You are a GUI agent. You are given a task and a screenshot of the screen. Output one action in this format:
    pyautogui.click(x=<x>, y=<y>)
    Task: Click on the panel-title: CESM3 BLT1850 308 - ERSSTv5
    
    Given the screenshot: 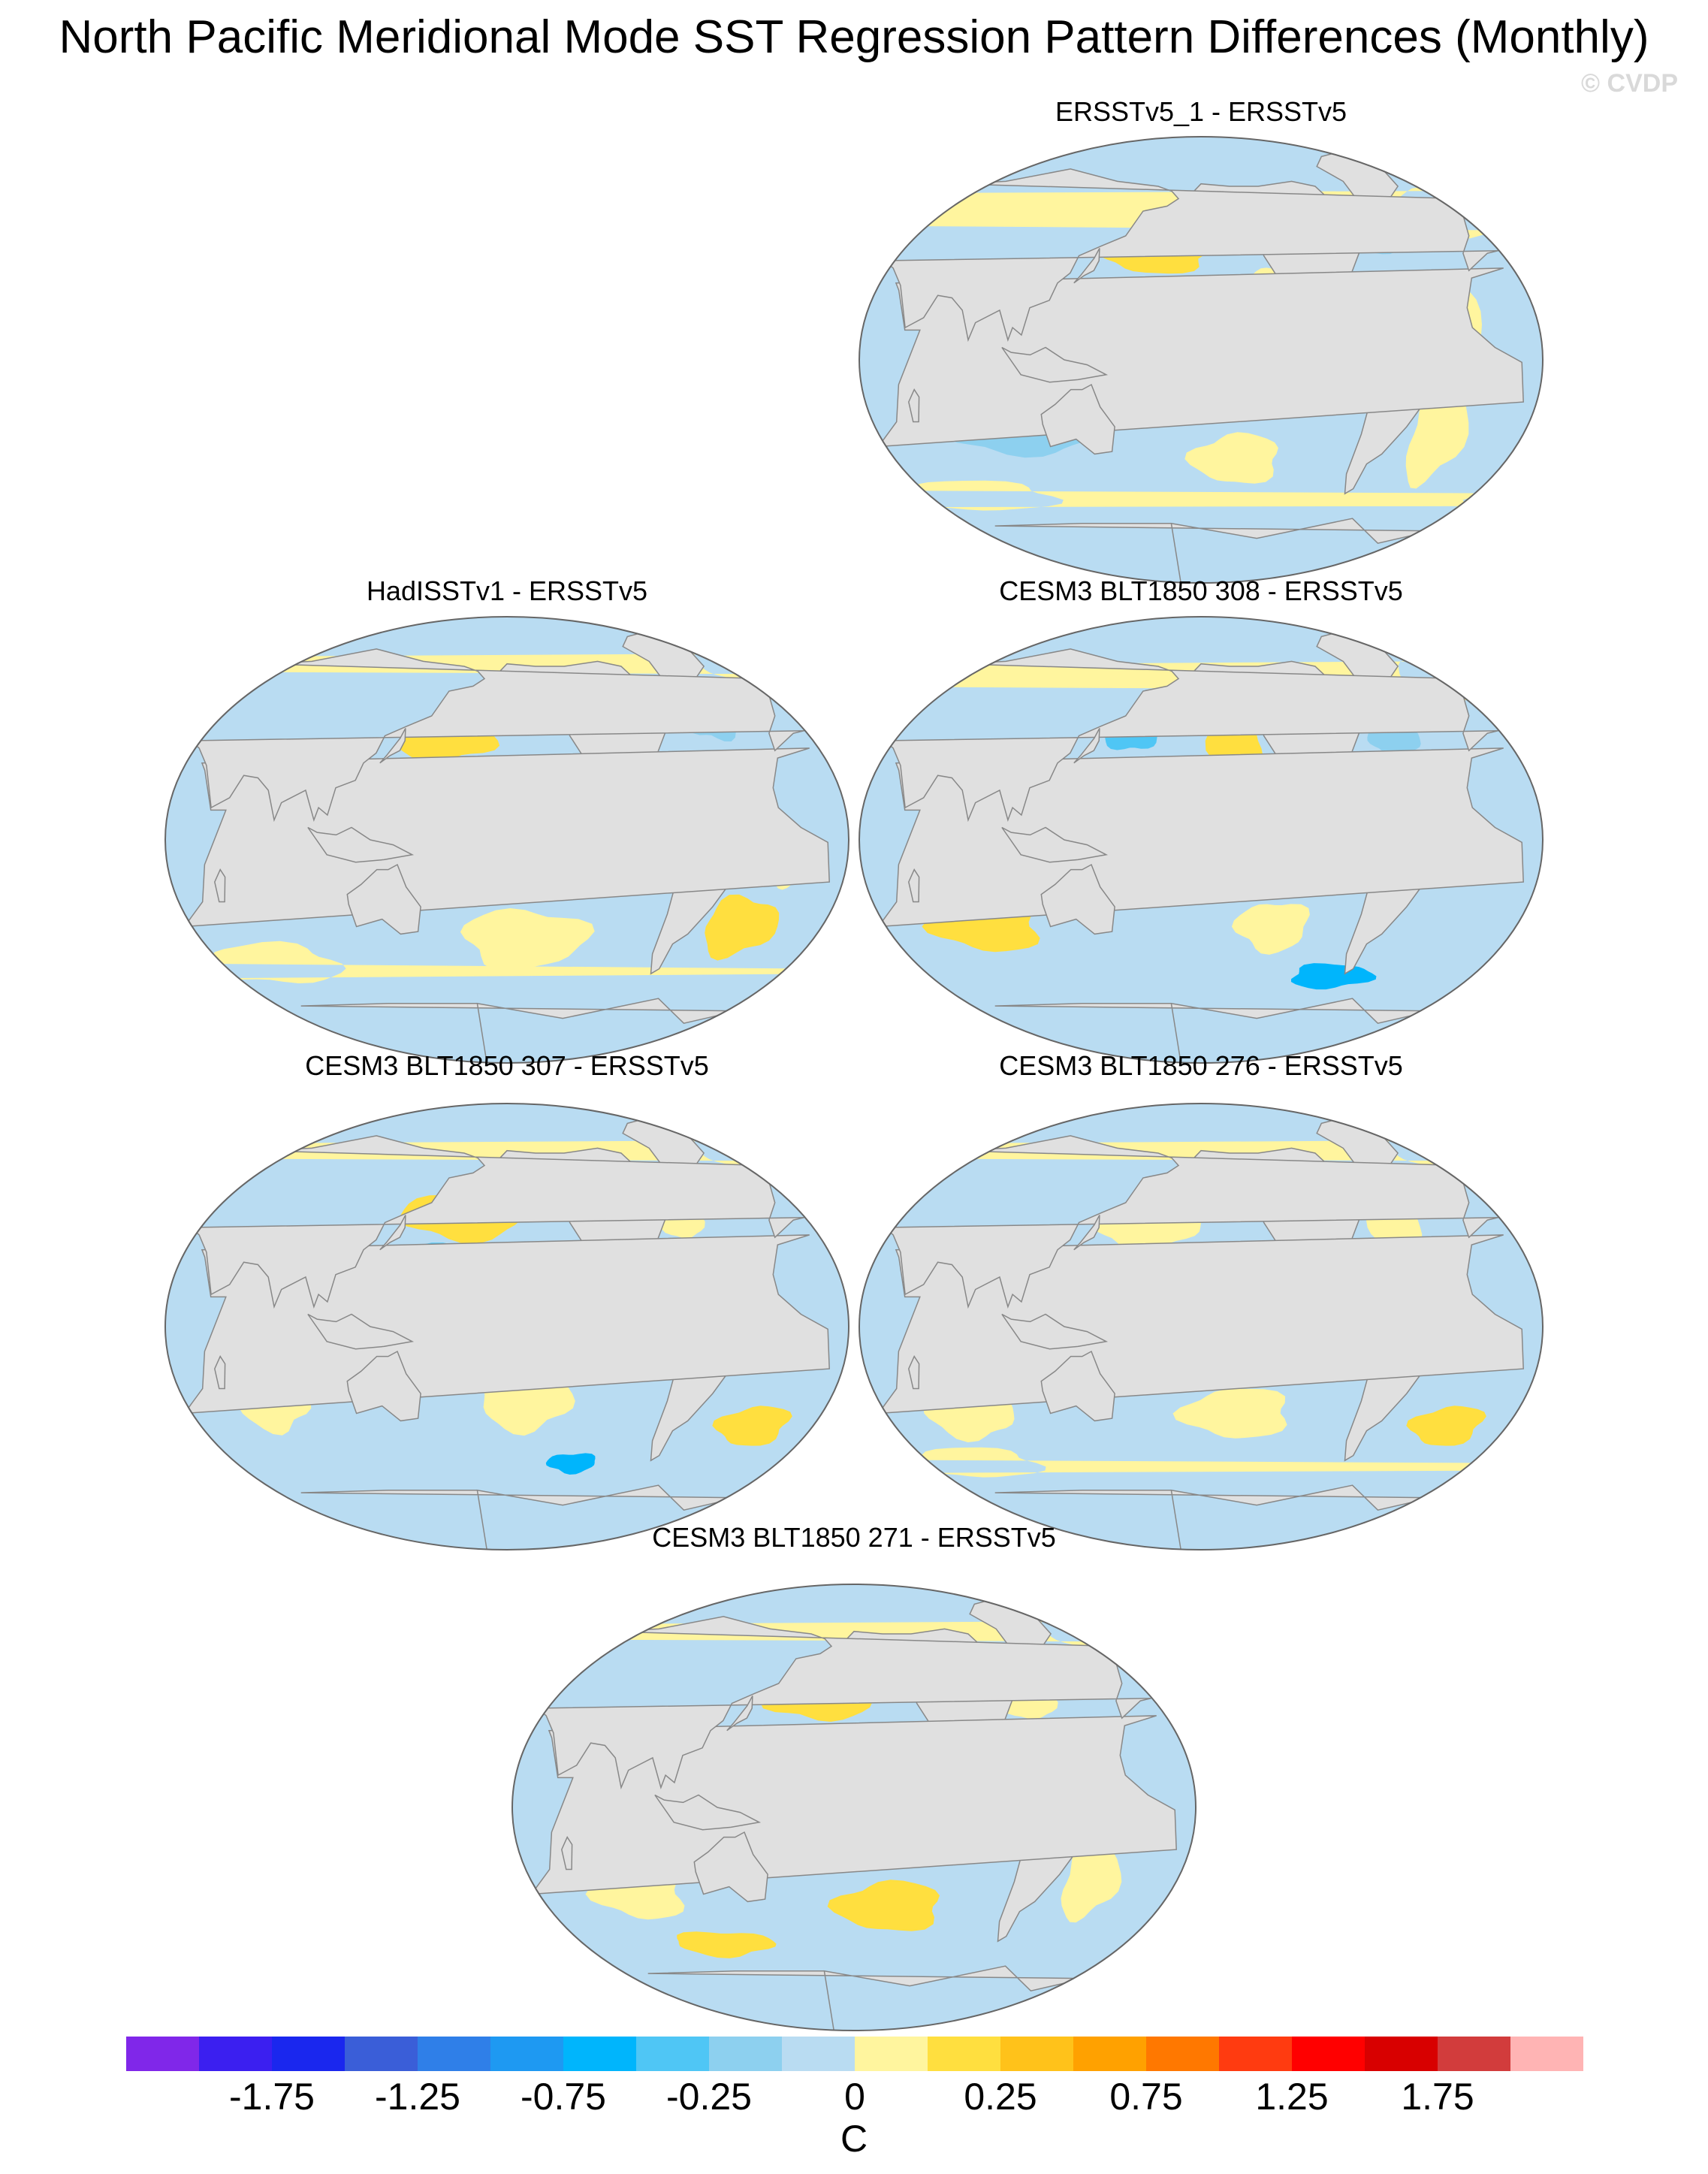 What is the action you would take?
    pyautogui.click(x=1201, y=590)
    